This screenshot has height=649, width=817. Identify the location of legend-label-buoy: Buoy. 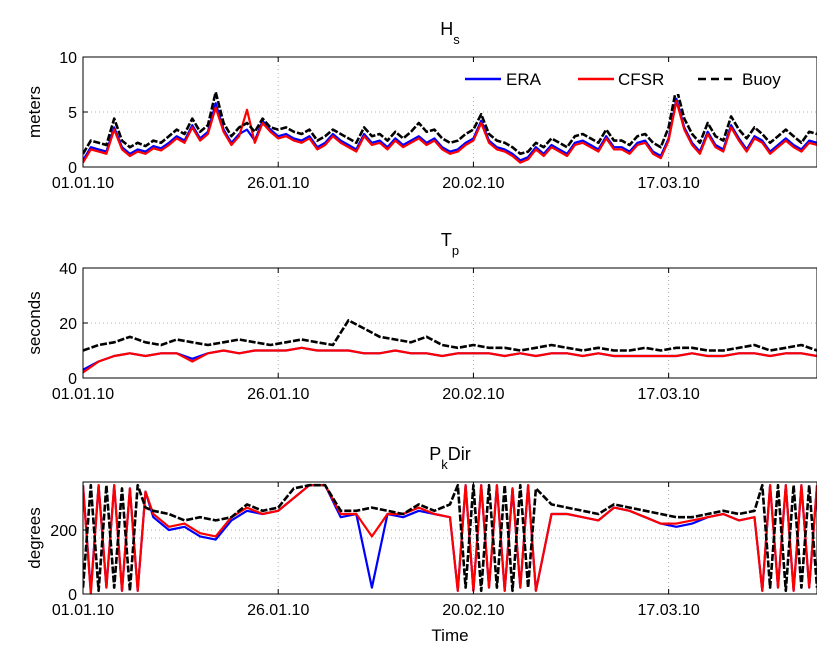
(761, 79).